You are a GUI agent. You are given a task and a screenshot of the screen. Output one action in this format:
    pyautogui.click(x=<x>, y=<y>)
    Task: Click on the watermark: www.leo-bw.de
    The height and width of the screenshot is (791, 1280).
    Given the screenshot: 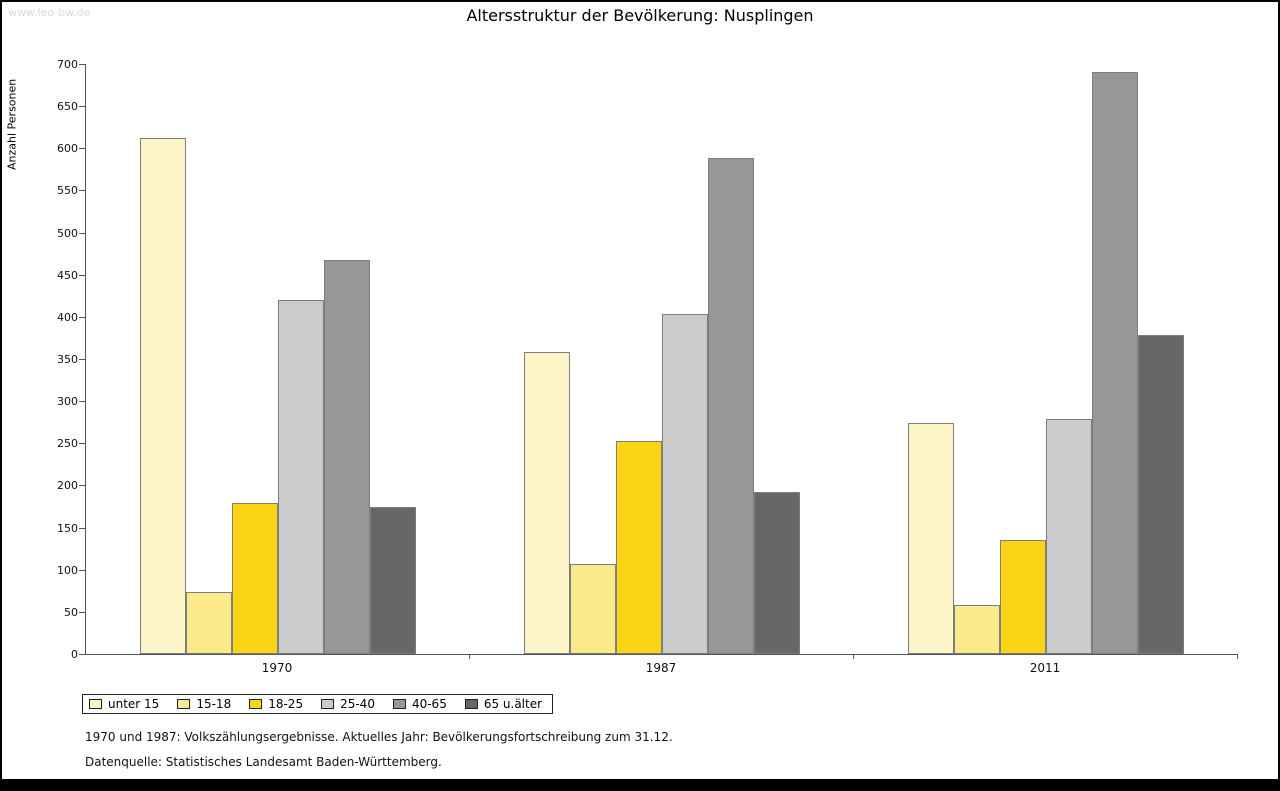 What is the action you would take?
    pyautogui.click(x=49, y=12)
    